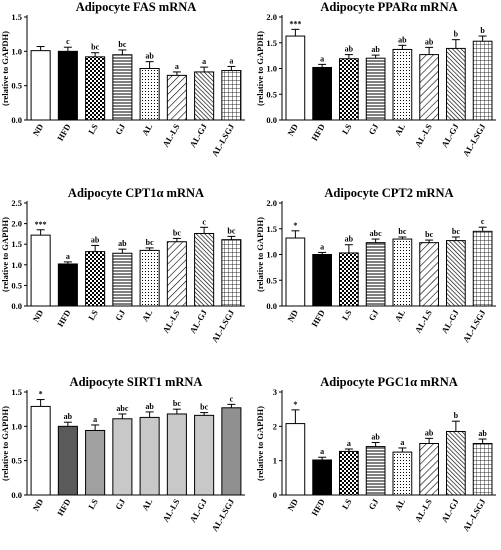  I want to click on significance-label: abc, so click(376, 233).